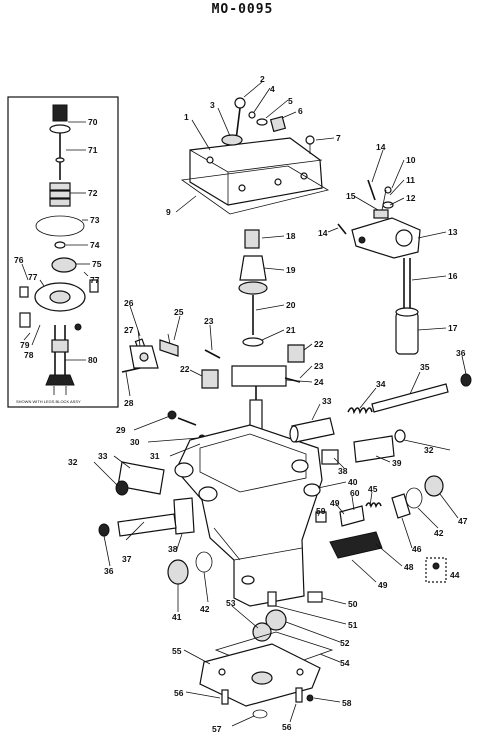 The width and height of the screenshot is (485, 739). Describe the element at coordinates (455, 575) in the screenshot. I see `callout-44: 44` at that location.